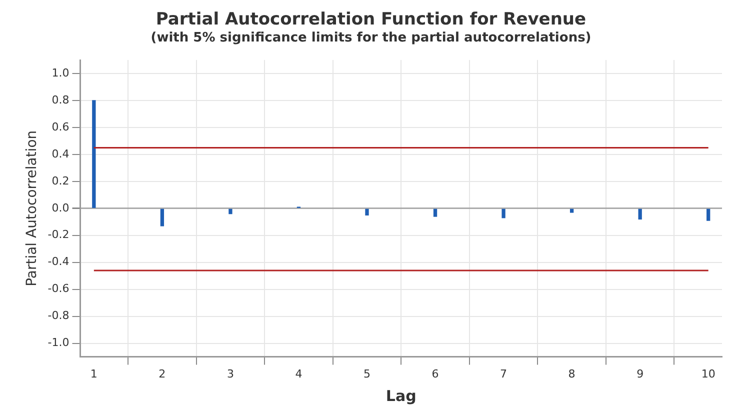 This screenshot has height=414, width=738. Describe the element at coordinates (640, 373) in the screenshot. I see `x-tick-label: 9` at that location.